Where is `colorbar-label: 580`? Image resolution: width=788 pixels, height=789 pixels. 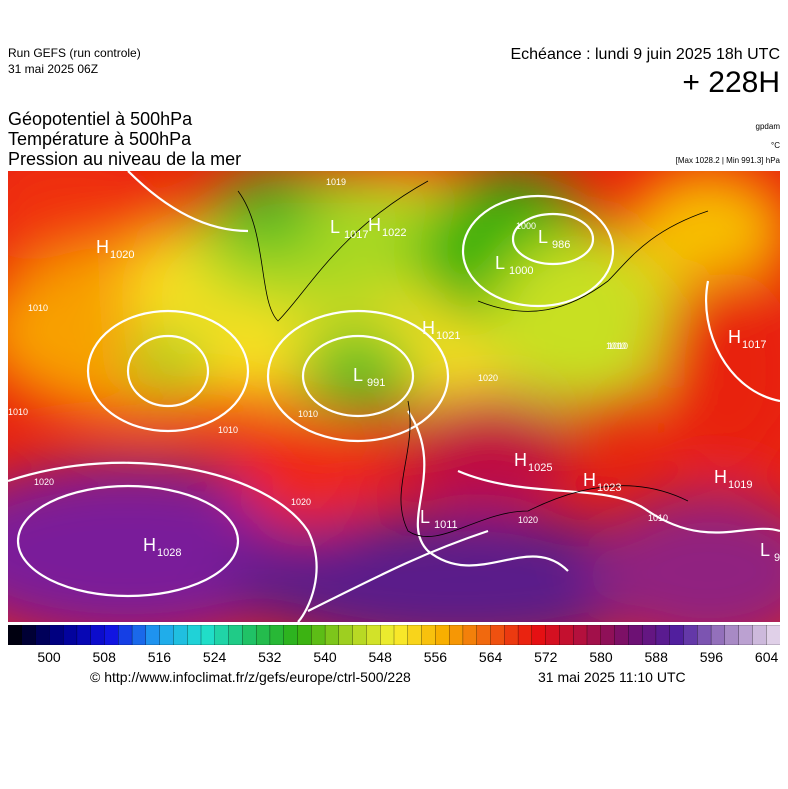 colorbar-label: 580 is located at coordinates (601, 657).